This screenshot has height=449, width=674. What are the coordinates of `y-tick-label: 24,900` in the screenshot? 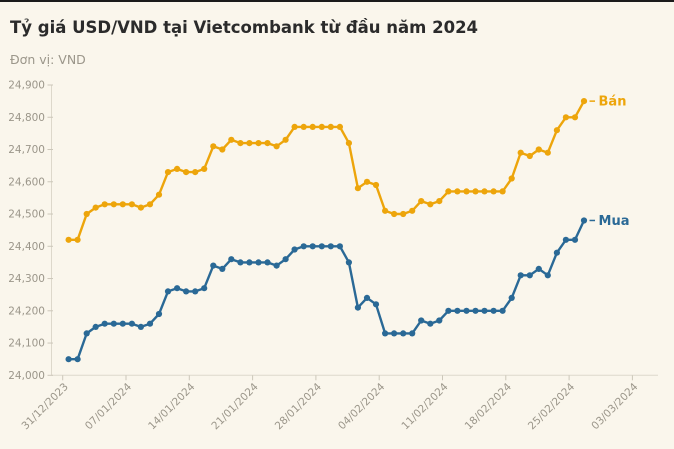 It's located at (26, 86).